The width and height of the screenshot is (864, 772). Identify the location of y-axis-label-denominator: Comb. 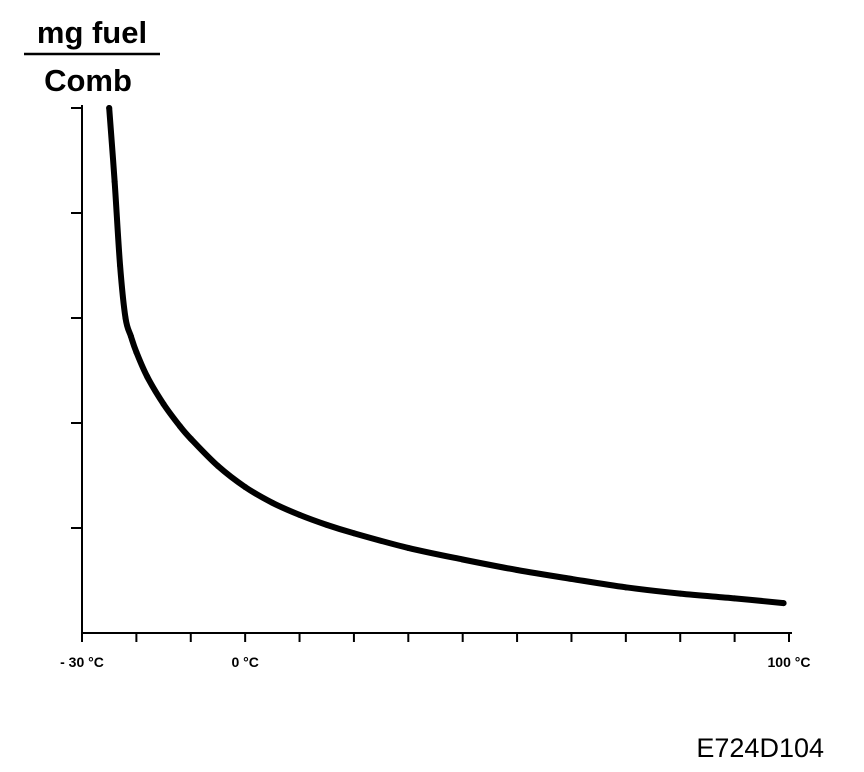
(88, 80).